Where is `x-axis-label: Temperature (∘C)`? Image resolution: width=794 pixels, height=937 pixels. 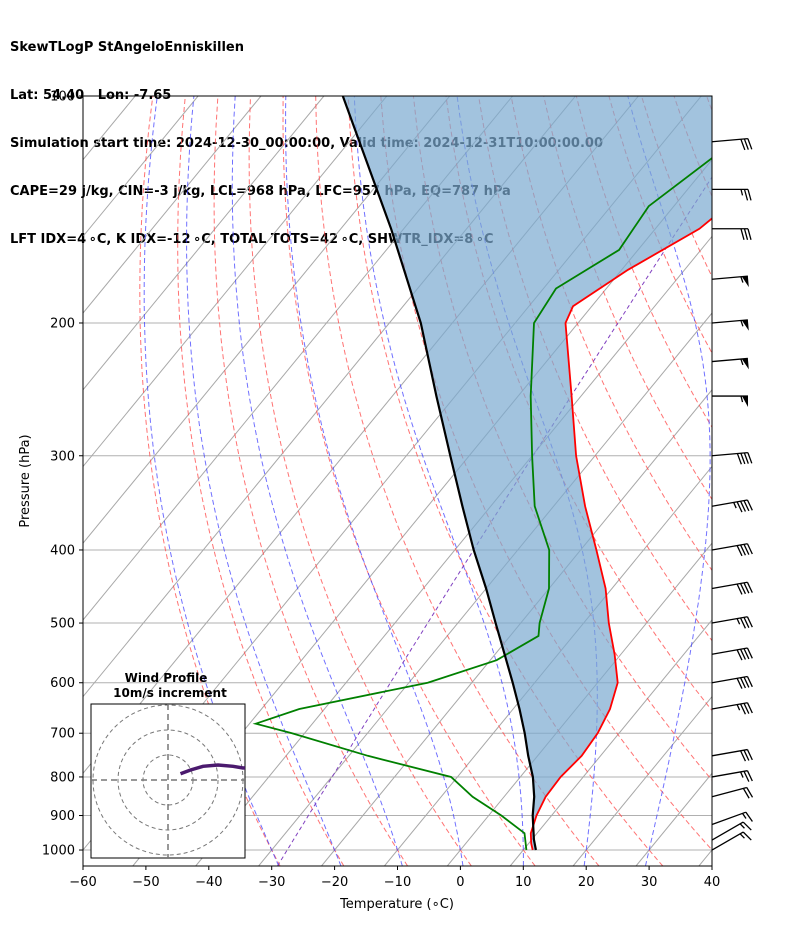
x-axis-label: Temperature (∘C) is located at coordinates (396, 904).